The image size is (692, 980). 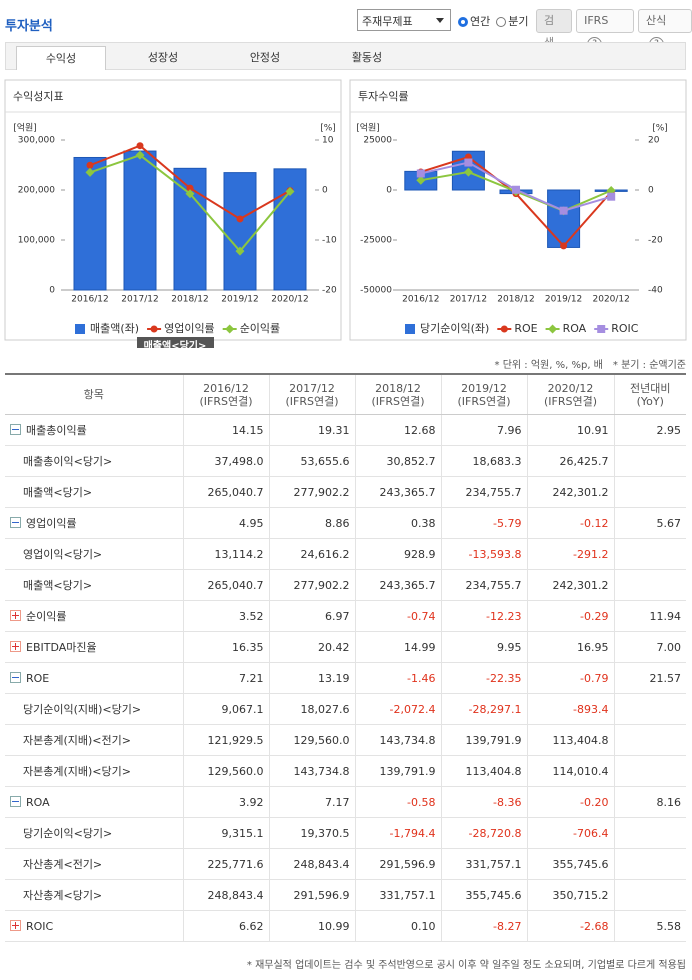 I want to click on buttons: 검색IFRS?산식?, so click(x=614, y=30).